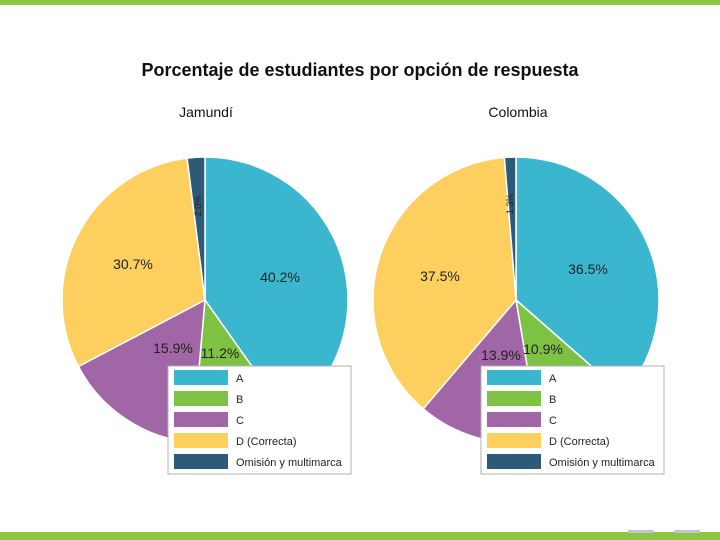 Image resolution: width=720 pixels, height=540 pixels. What do you see at coordinates (280, 277) in the screenshot?
I see `data-label-a: 40.2%` at bounding box center [280, 277].